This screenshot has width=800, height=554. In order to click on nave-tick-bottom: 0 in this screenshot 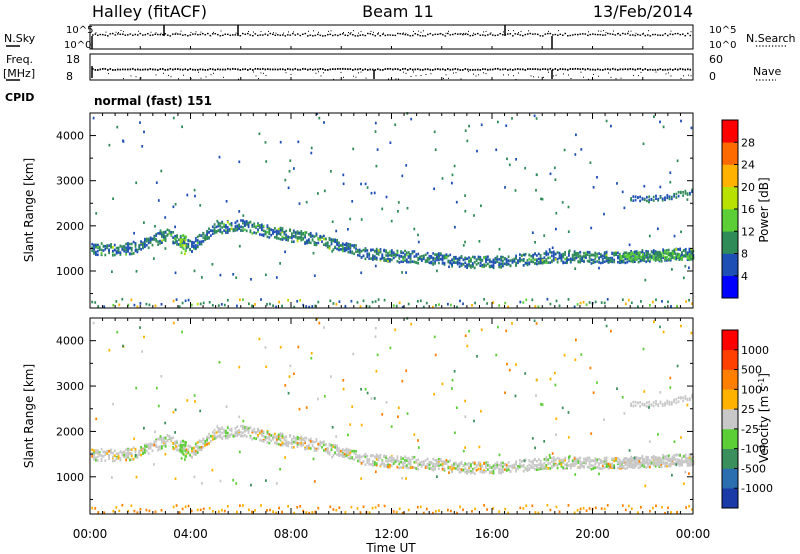, I will do `click(712, 76)`.